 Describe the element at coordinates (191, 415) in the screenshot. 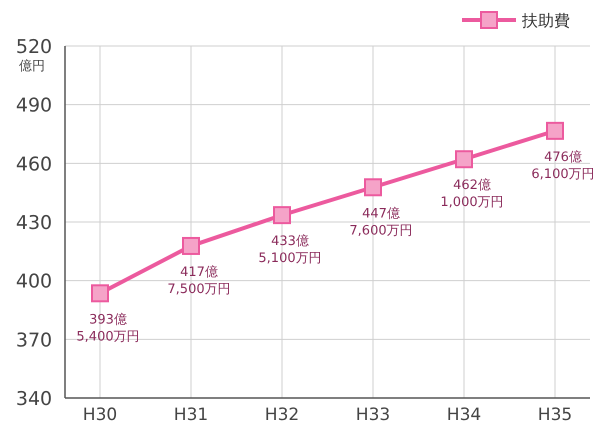

I see `x-tick-label: H31` at that location.